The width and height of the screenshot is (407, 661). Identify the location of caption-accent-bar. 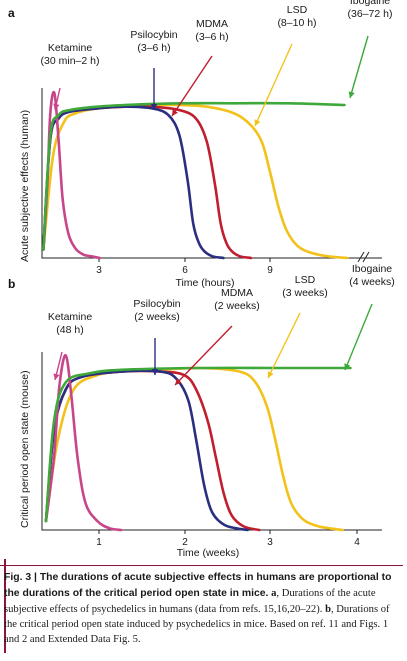
(5, 606).